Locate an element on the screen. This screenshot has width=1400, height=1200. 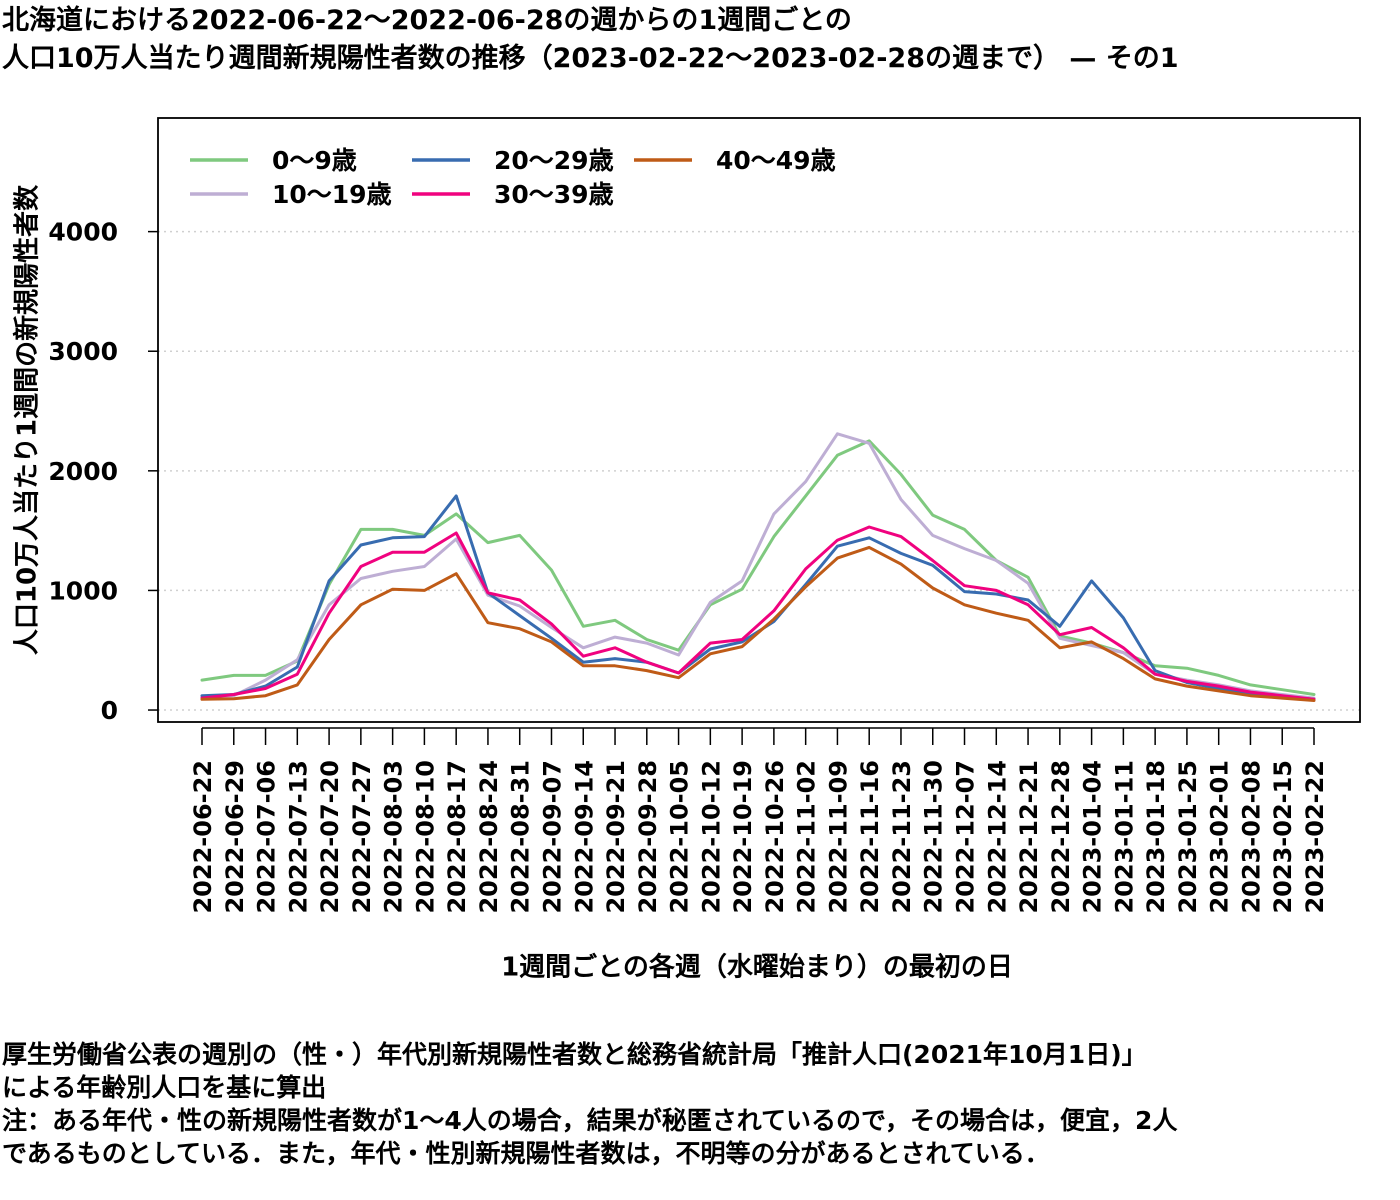
footer-line-2: による年齢別人口を基に算出 is located at coordinates (164, 1087).